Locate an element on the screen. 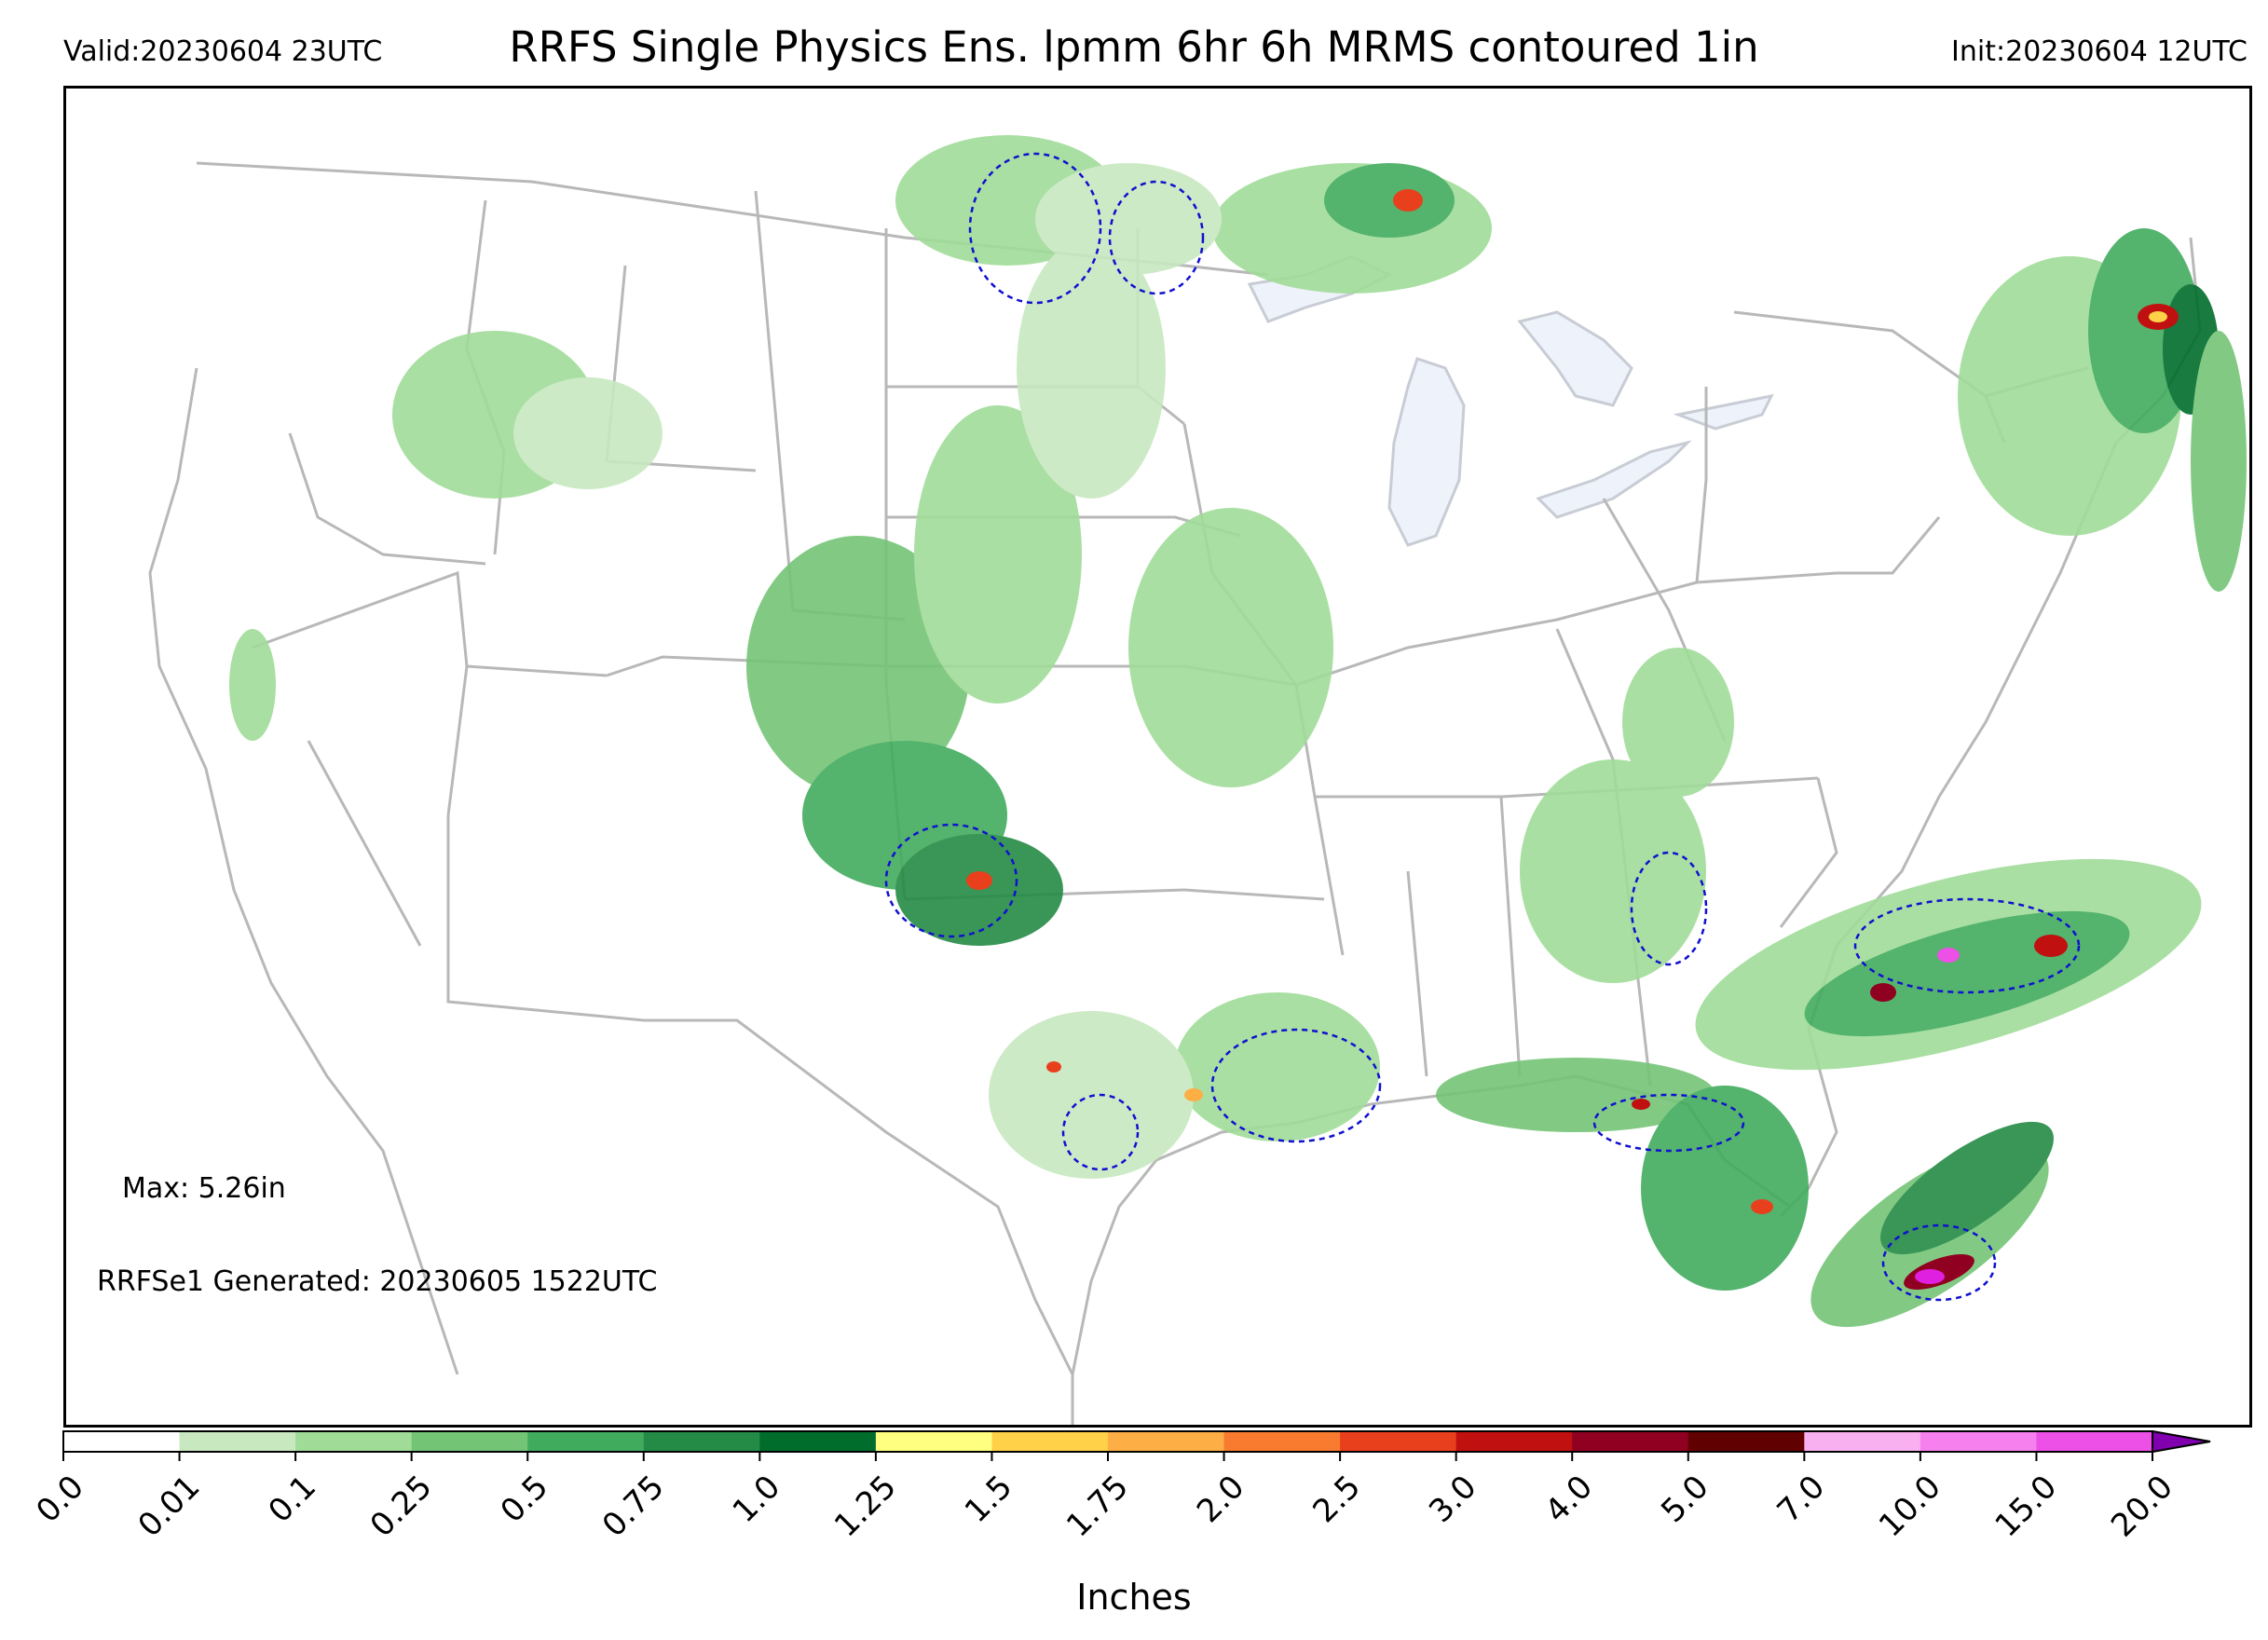 This screenshot has height=1640, width=2268. colorbar-tick-label: 4.0 is located at coordinates (1569, 1500).